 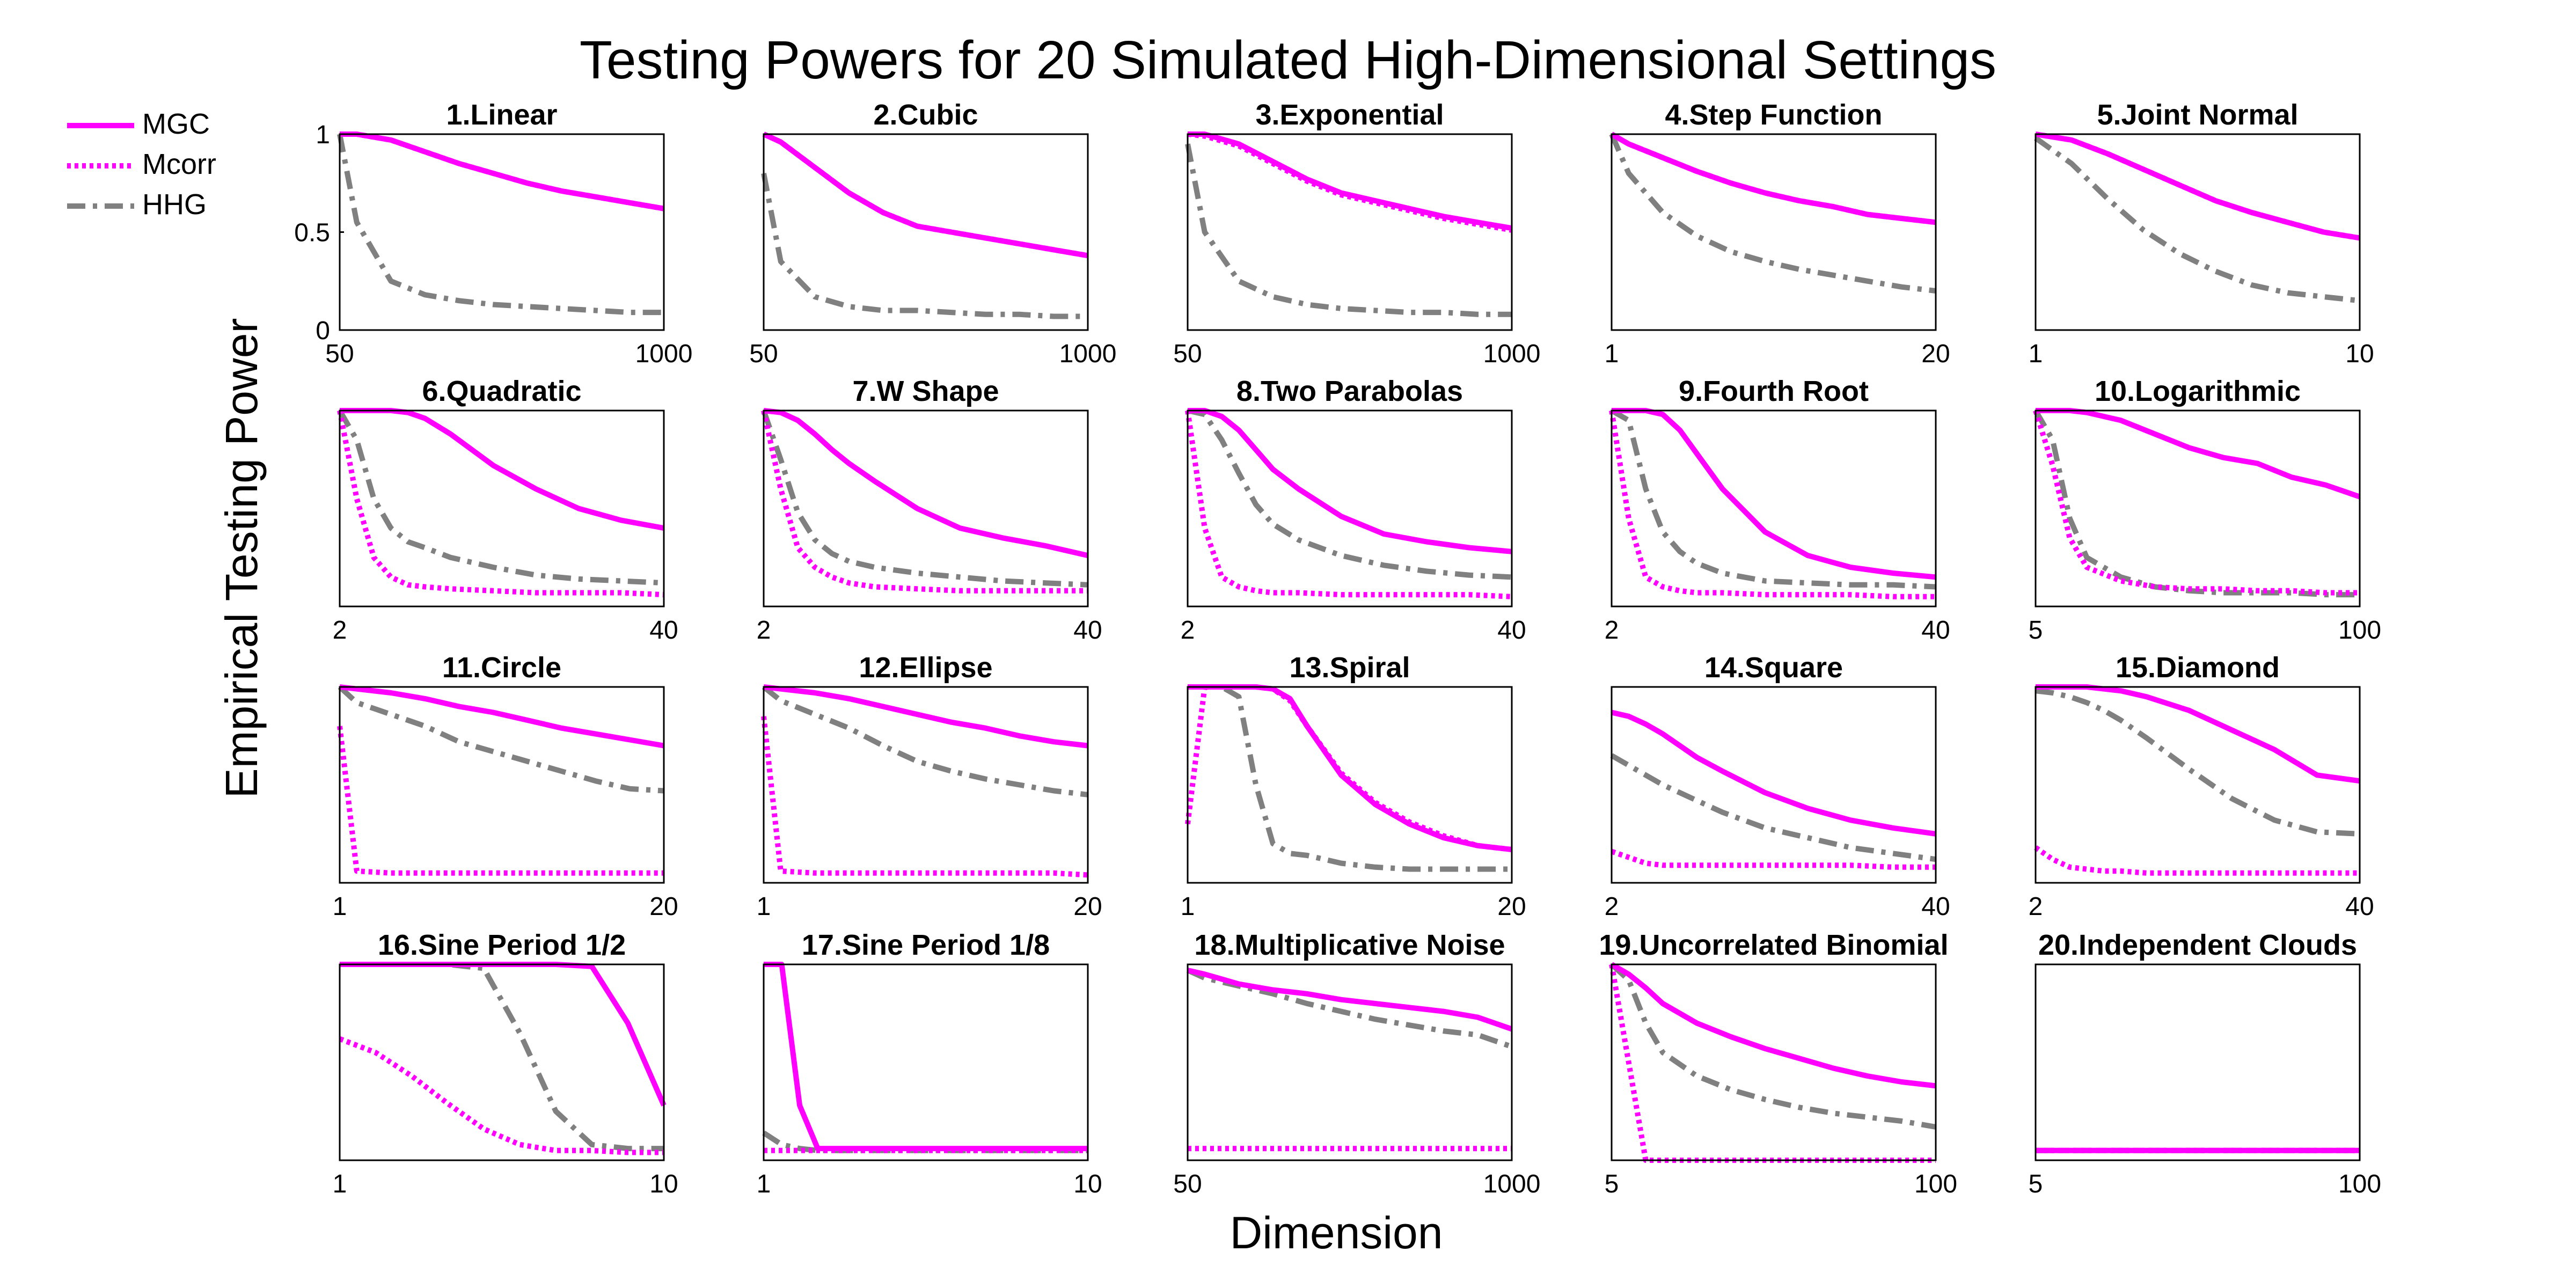 What do you see at coordinates (1188, 906) in the screenshot?
I see `x-tick-label: 1` at bounding box center [1188, 906].